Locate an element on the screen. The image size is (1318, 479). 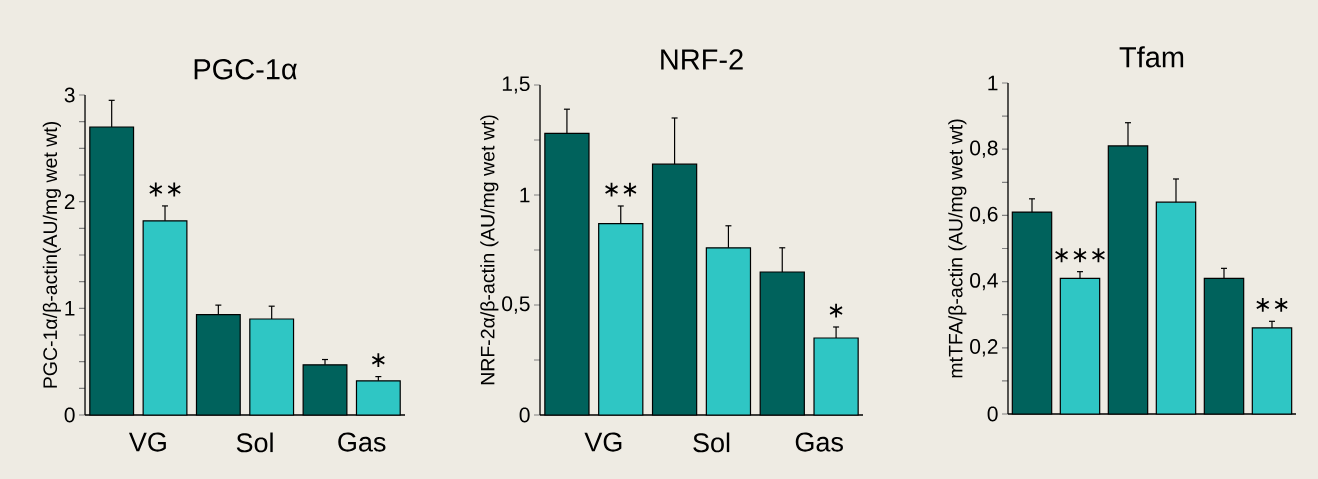
y-tick-label: 0,8 is located at coordinates (984, 149).